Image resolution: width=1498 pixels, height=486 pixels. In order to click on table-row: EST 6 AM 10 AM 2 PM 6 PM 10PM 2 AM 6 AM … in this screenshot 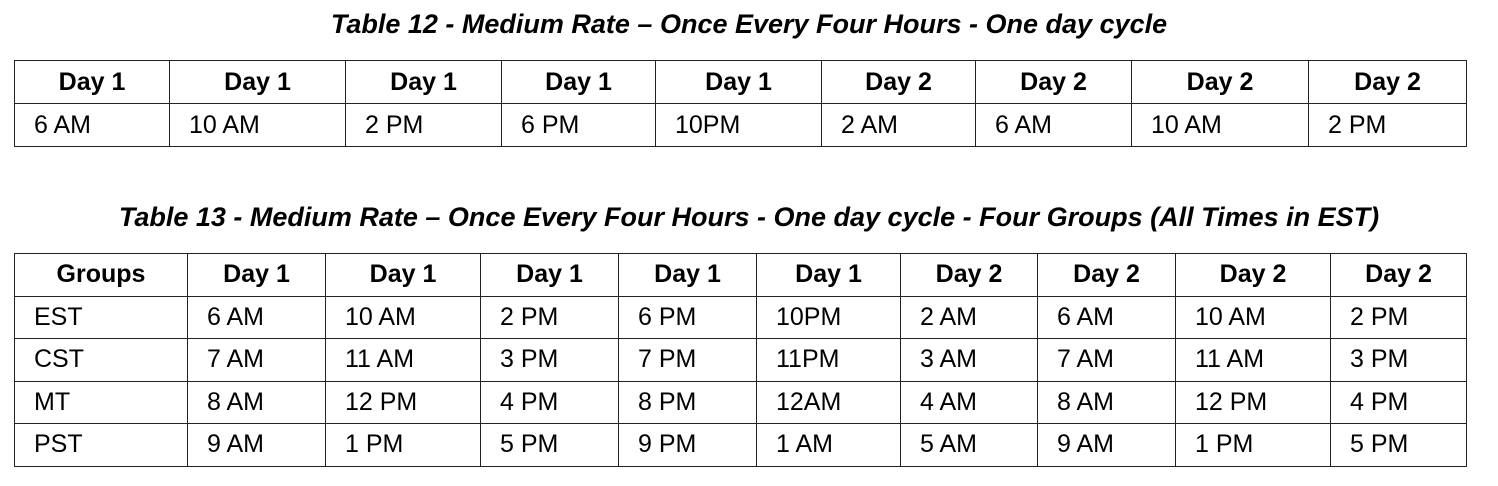, I will do `click(740, 317)`.